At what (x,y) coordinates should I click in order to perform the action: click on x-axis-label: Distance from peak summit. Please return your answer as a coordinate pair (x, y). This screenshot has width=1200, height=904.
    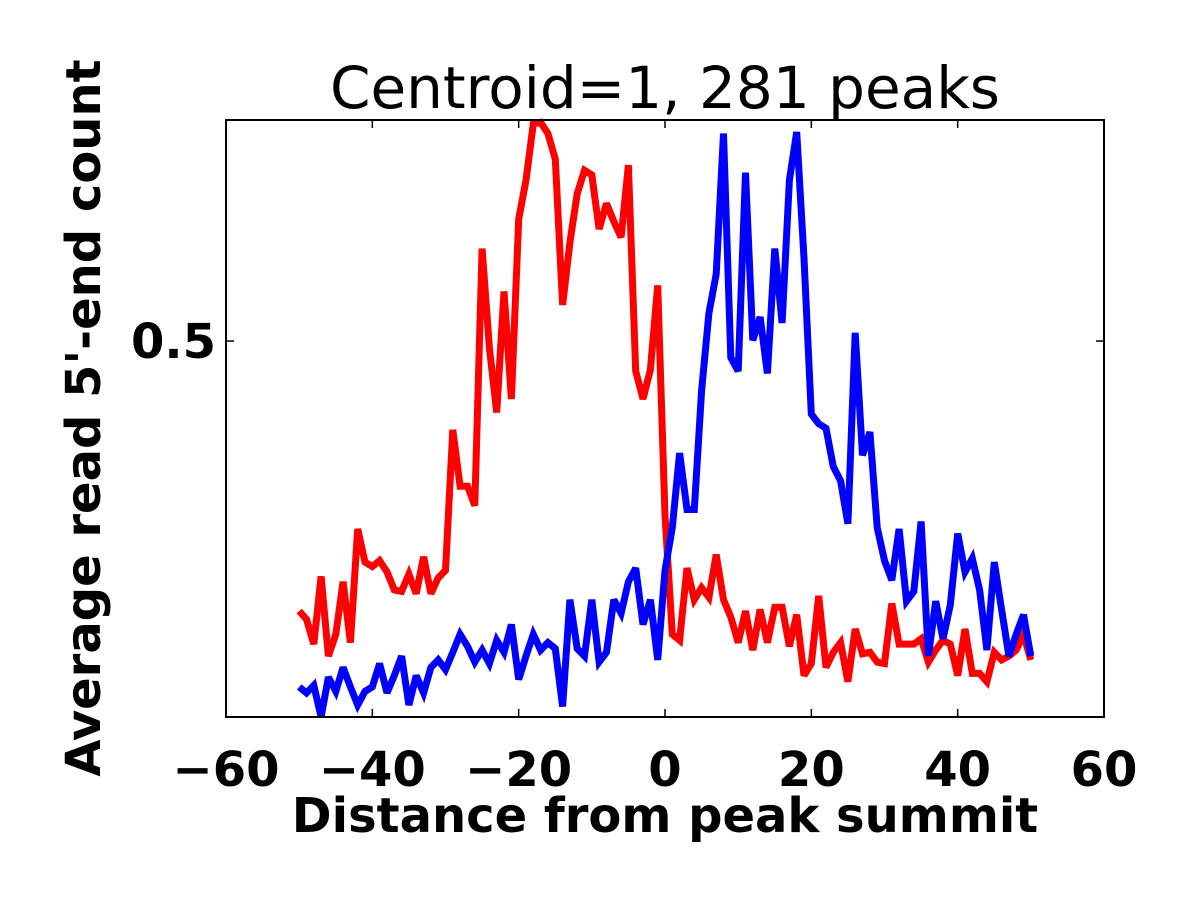
    Looking at the image, I should click on (665, 816).